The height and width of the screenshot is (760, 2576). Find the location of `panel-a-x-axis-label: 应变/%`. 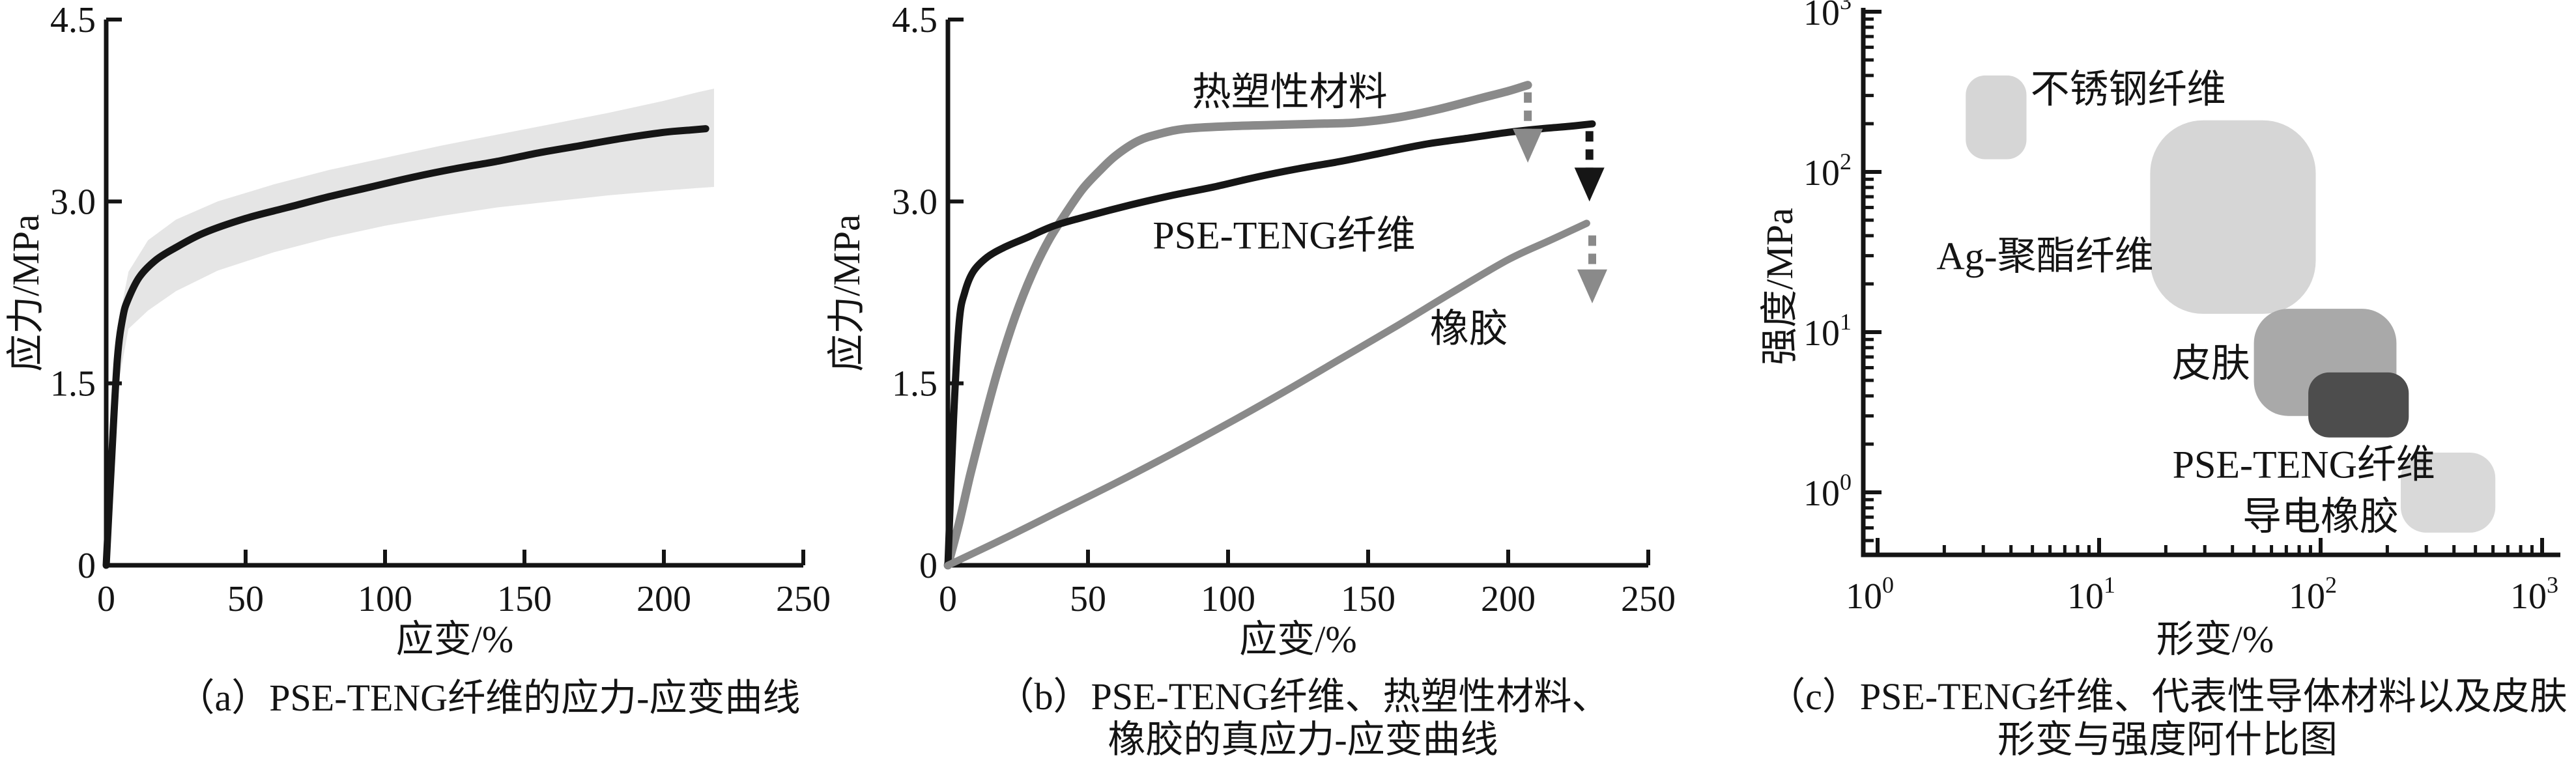

panel-a-x-axis-label: 应变/% is located at coordinates (455, 639).